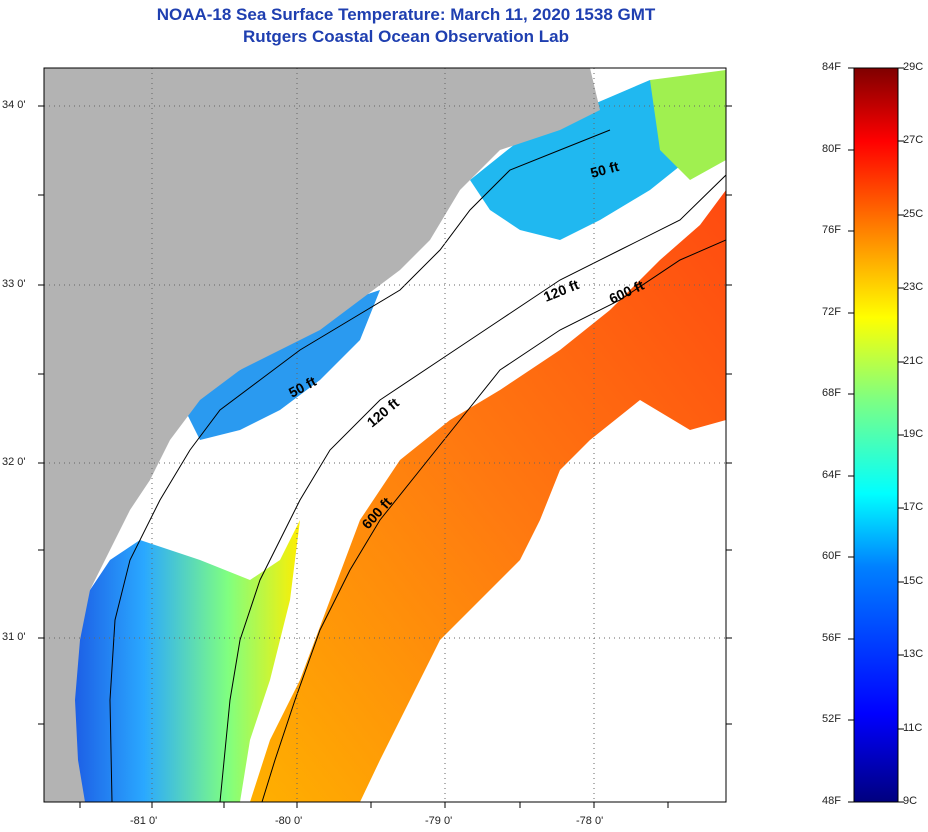 This screenshot has height=832, width=928. Describe the element at coordinates (831, 312) in the screenshot. I see `colorbar-label-72f: 72F` at that location.